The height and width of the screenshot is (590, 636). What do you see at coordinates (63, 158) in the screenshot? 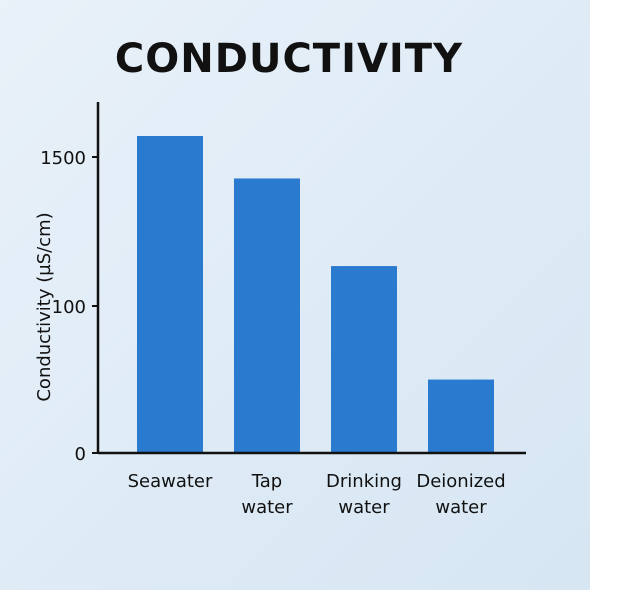
I see `y-tick-label: 1500` at bounding box center [63, 158].